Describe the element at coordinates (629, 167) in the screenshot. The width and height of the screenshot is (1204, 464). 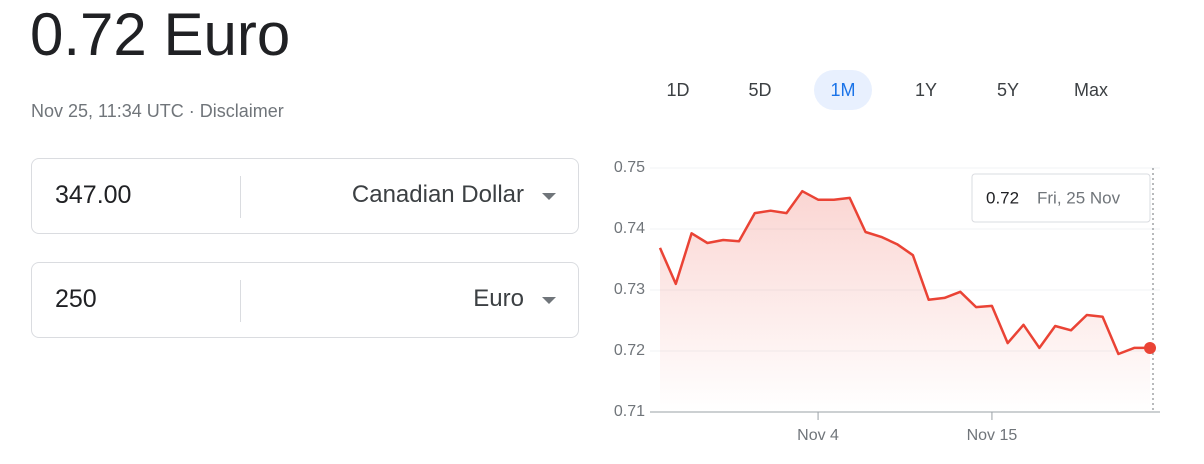
I see `y-tick-label: 0.75` at that location.